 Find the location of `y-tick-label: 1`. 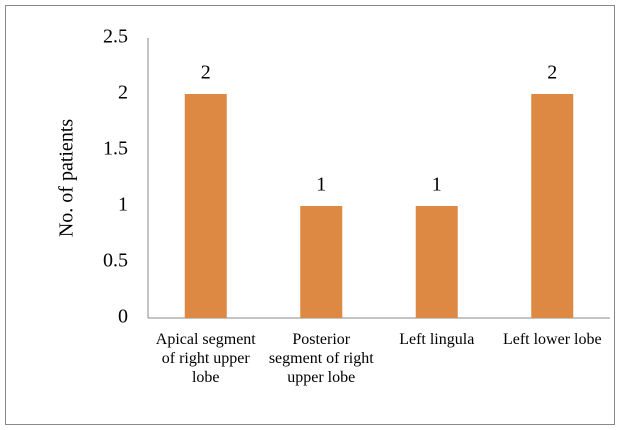

y-tick-label: 1 is located at coordinates (123, 205).